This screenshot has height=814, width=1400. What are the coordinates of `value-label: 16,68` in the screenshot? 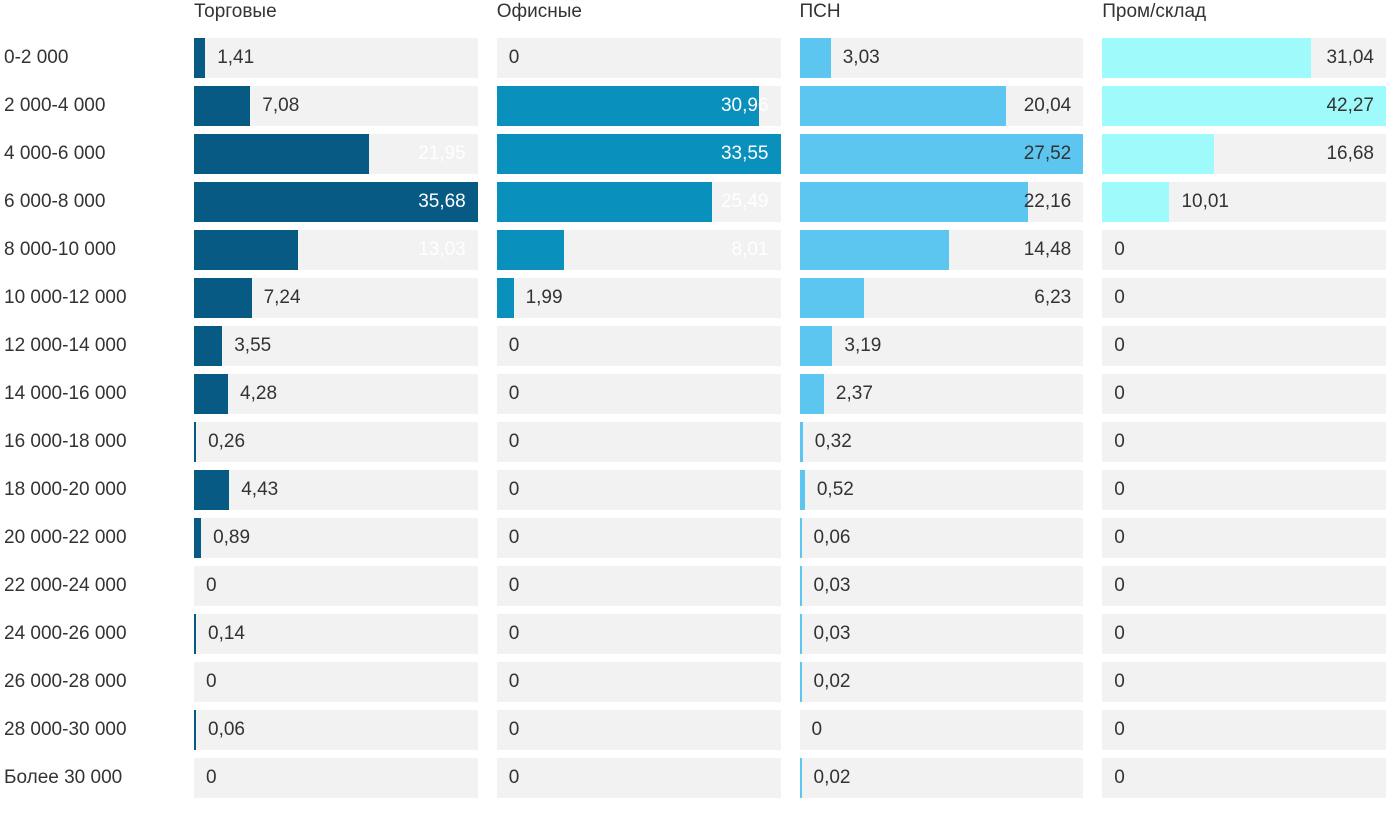 It's located at (1350, 153).